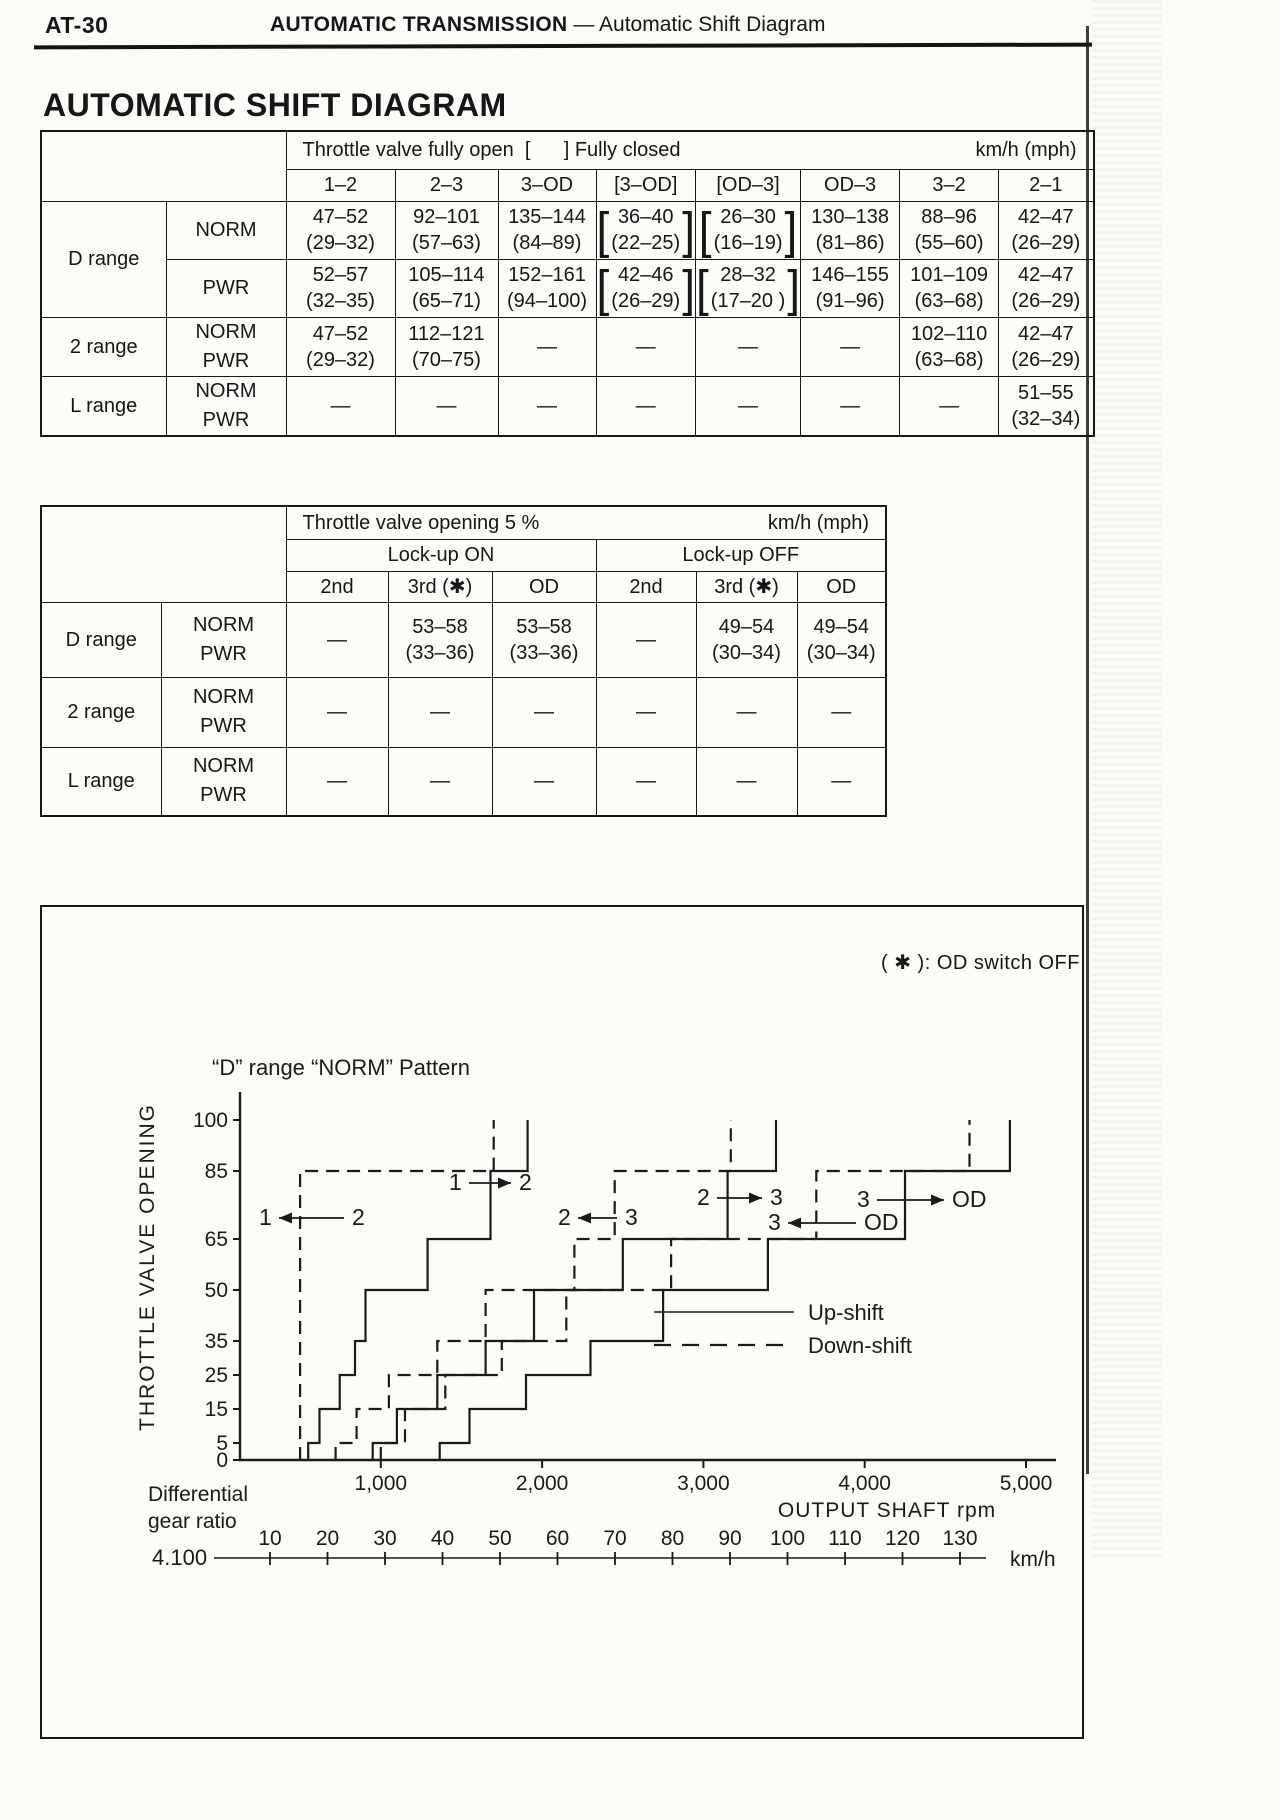  What do you see at coordinates (547, 288) in the screenshot?
I see `table-cell: 152–161 (94–100)` at bounding box center [547, 288].